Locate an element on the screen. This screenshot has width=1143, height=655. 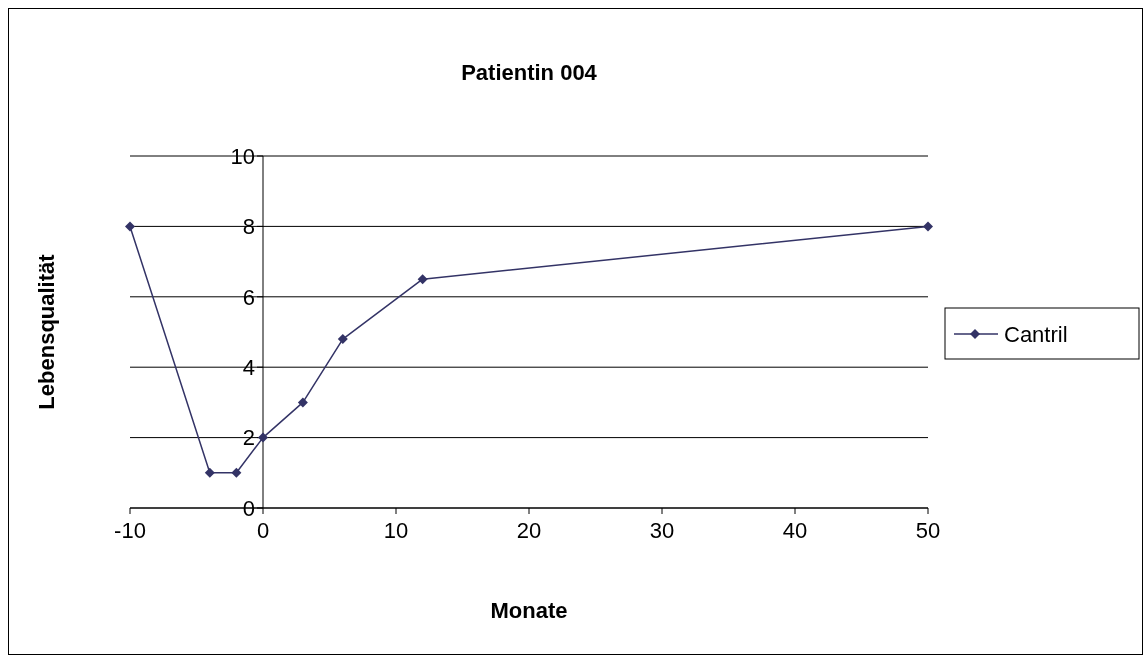
chart-title: Patientin 004 is located at coordinates (529, 72).